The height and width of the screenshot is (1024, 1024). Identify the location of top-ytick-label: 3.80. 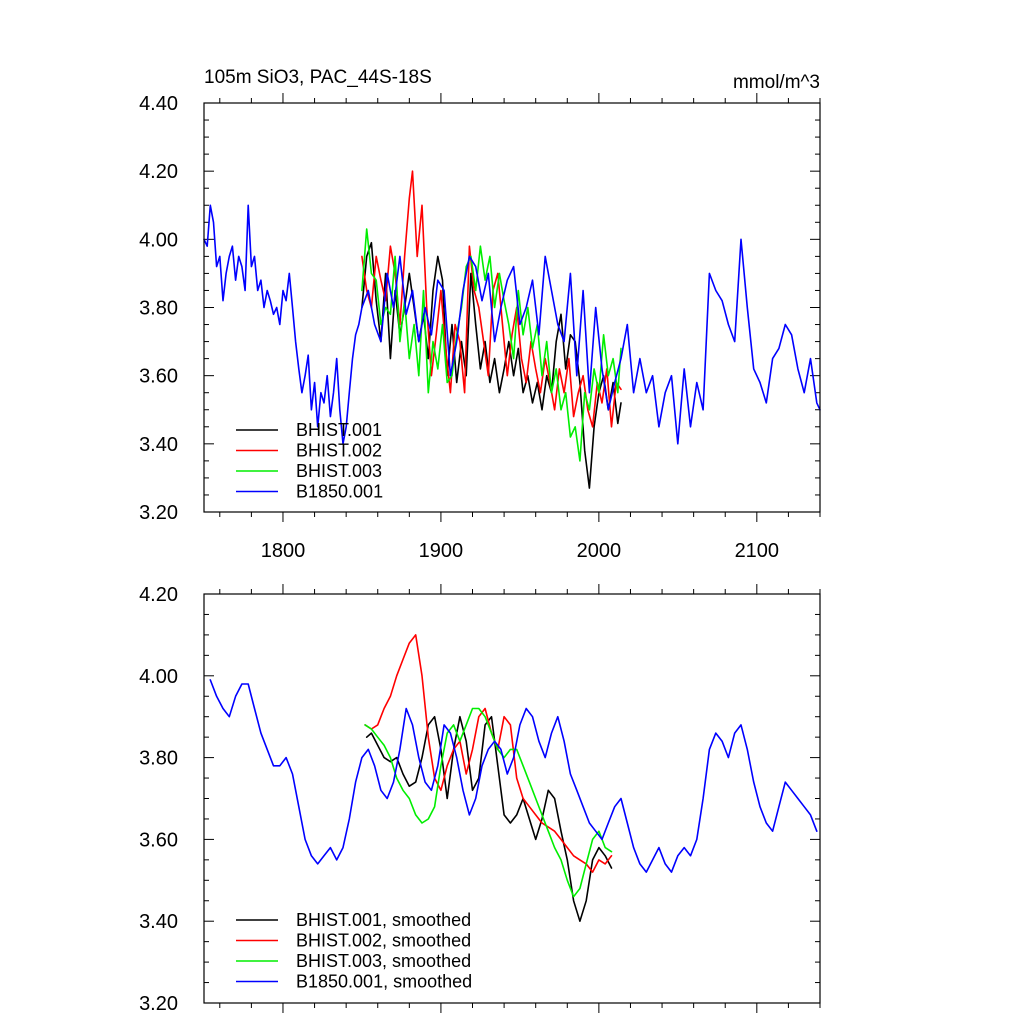
(158, 309).